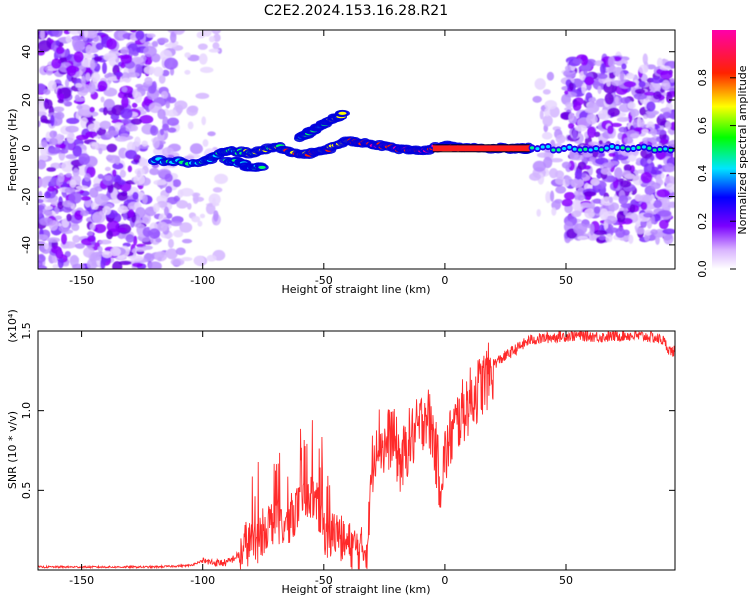  What do you see at coordinates (702, 174) in the screenshot?
I see `colorbar-tick-label: 0.4` at bounding box center [702, 174].